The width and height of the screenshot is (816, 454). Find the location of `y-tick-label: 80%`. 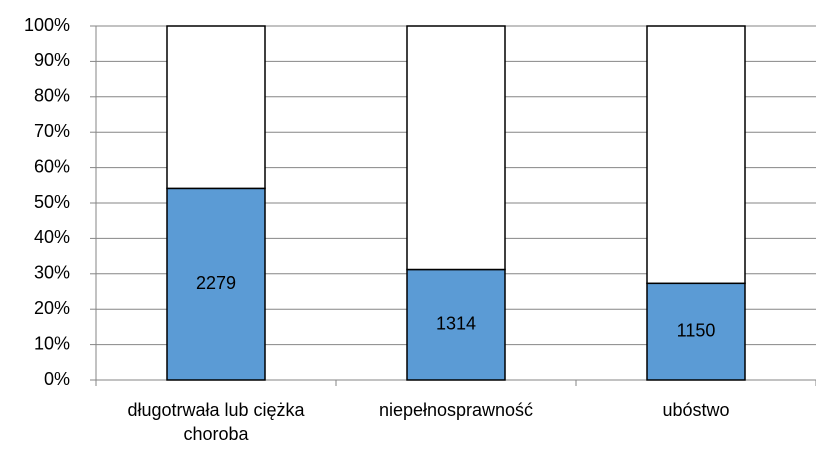

y-tick-label: 80% is located at coordinates (52, 96).